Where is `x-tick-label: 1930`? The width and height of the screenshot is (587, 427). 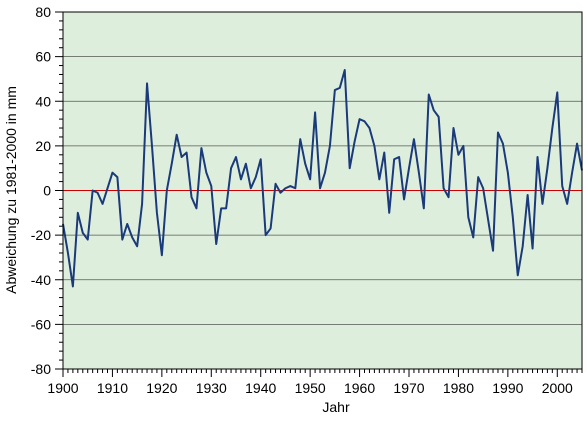
x-tick-label: 1930 is located at coordinates (211, 388).